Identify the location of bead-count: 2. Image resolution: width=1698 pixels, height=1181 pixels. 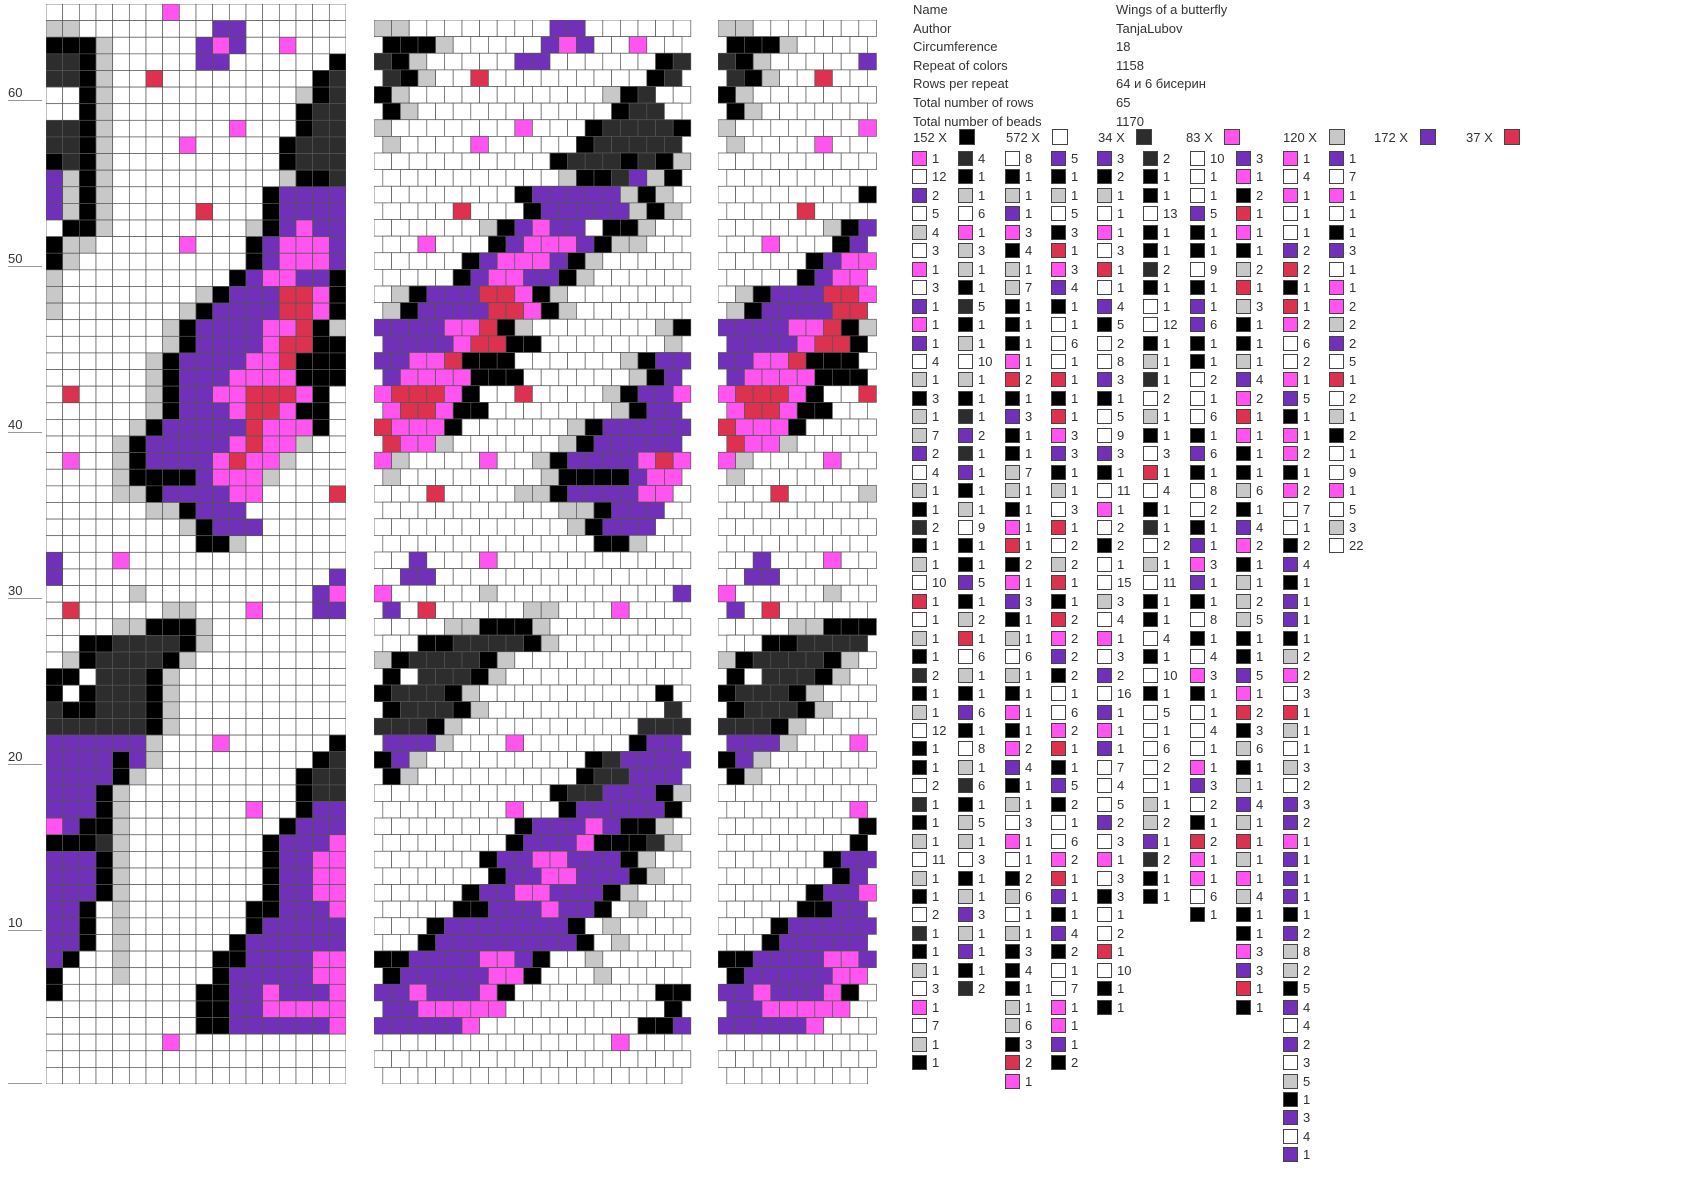
(936, 195).